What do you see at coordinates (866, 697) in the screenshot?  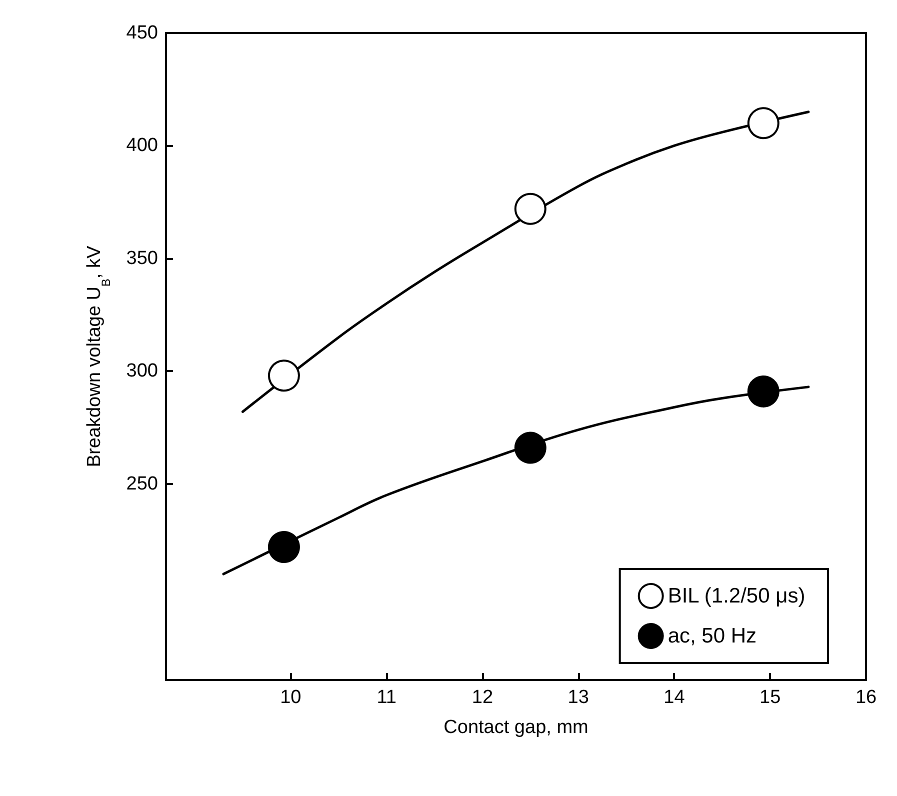 I see `x-tick-label: 16` at bounding box center [866, 697].